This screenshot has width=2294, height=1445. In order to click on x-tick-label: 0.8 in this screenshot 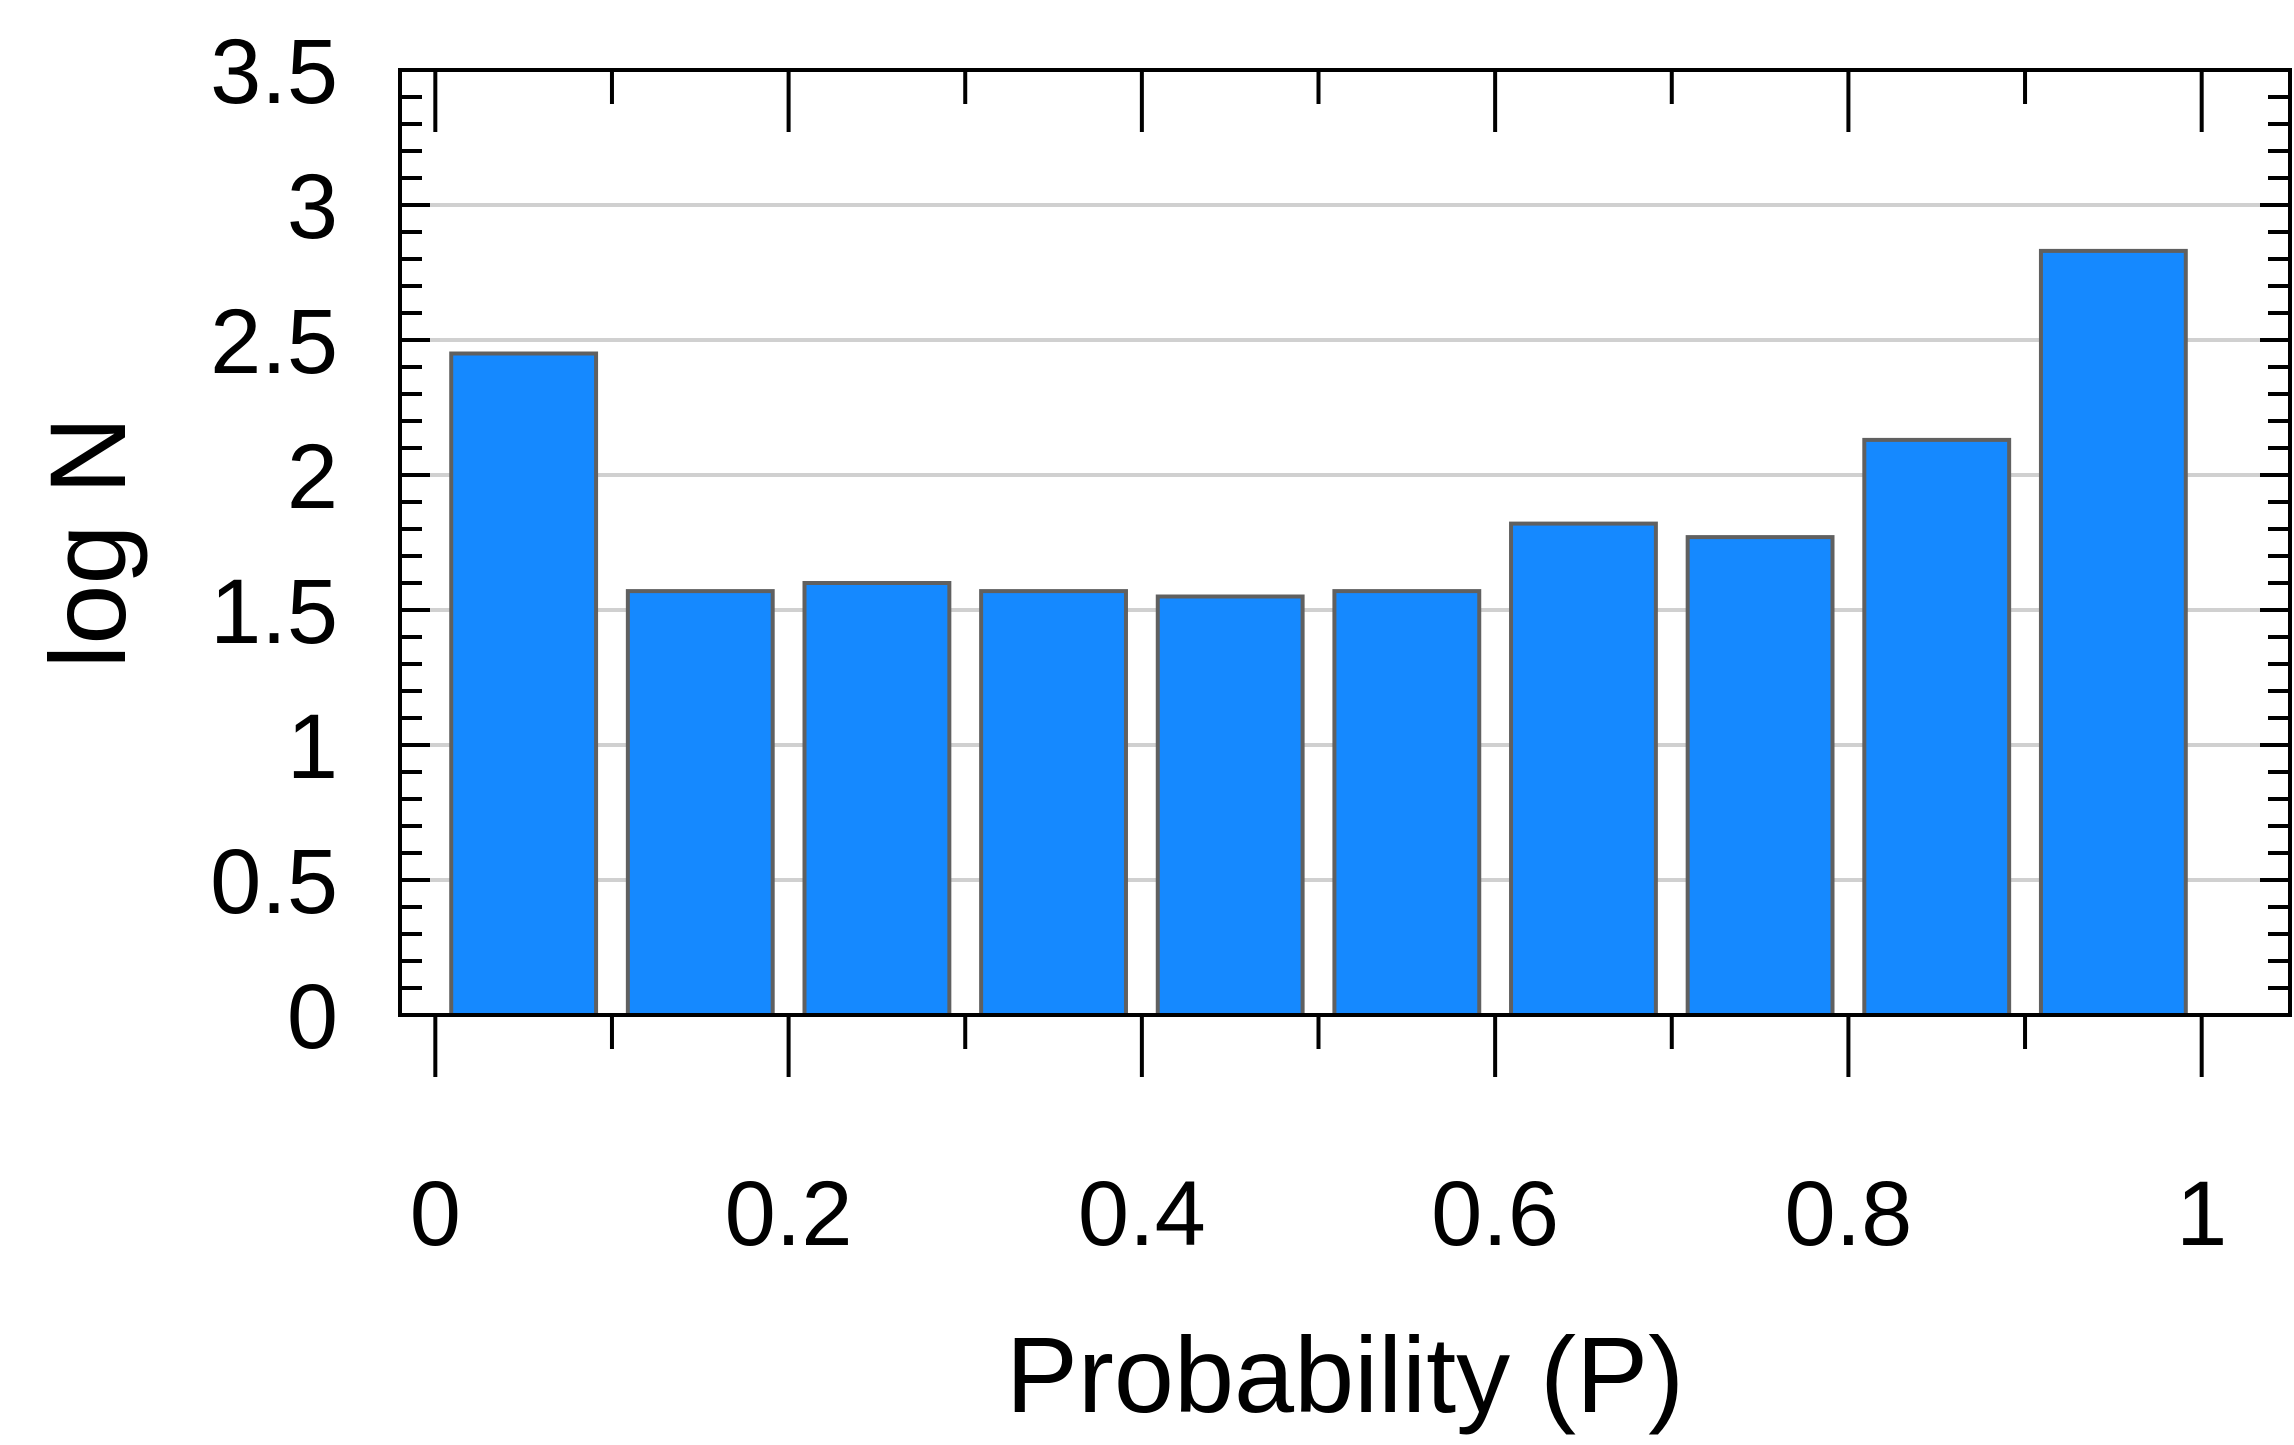, I will do `click(1848, 1214)`.